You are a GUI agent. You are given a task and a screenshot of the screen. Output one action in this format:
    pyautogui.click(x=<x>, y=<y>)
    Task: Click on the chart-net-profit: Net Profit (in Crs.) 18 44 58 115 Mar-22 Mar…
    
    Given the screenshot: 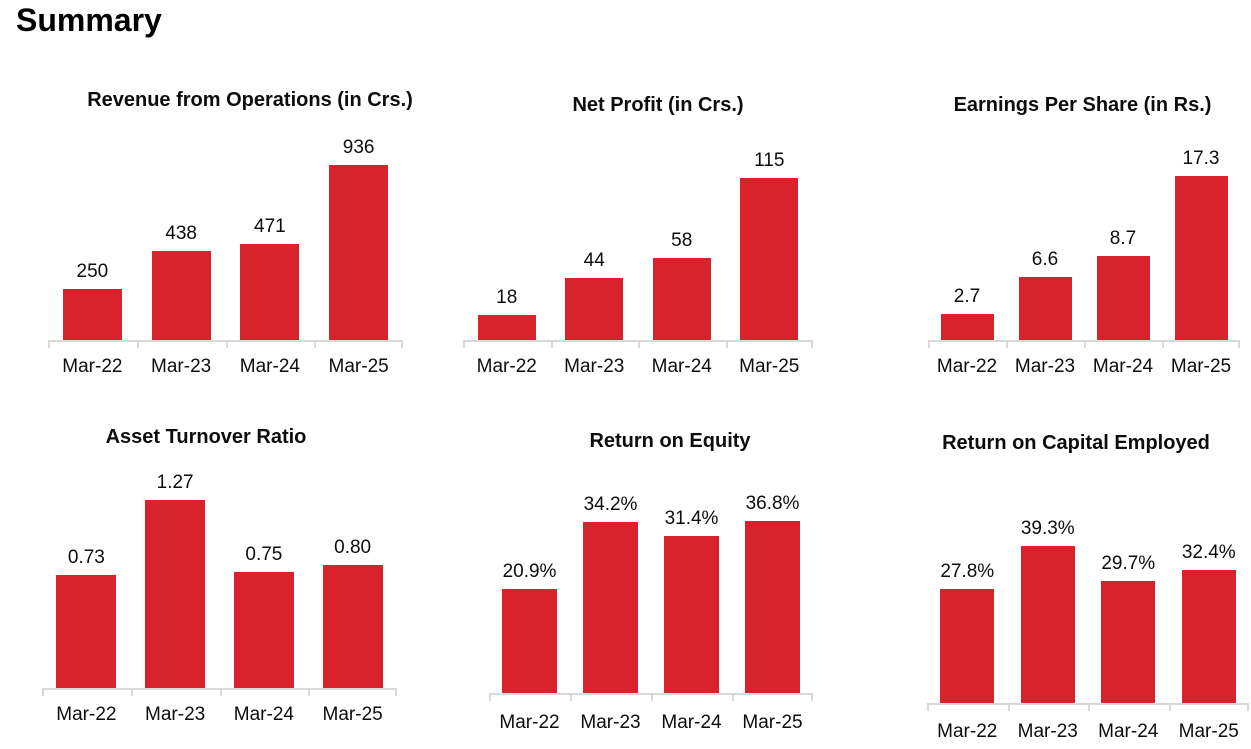 What is the action you would take?
    pyautogui.click(x=640, y=231)
    